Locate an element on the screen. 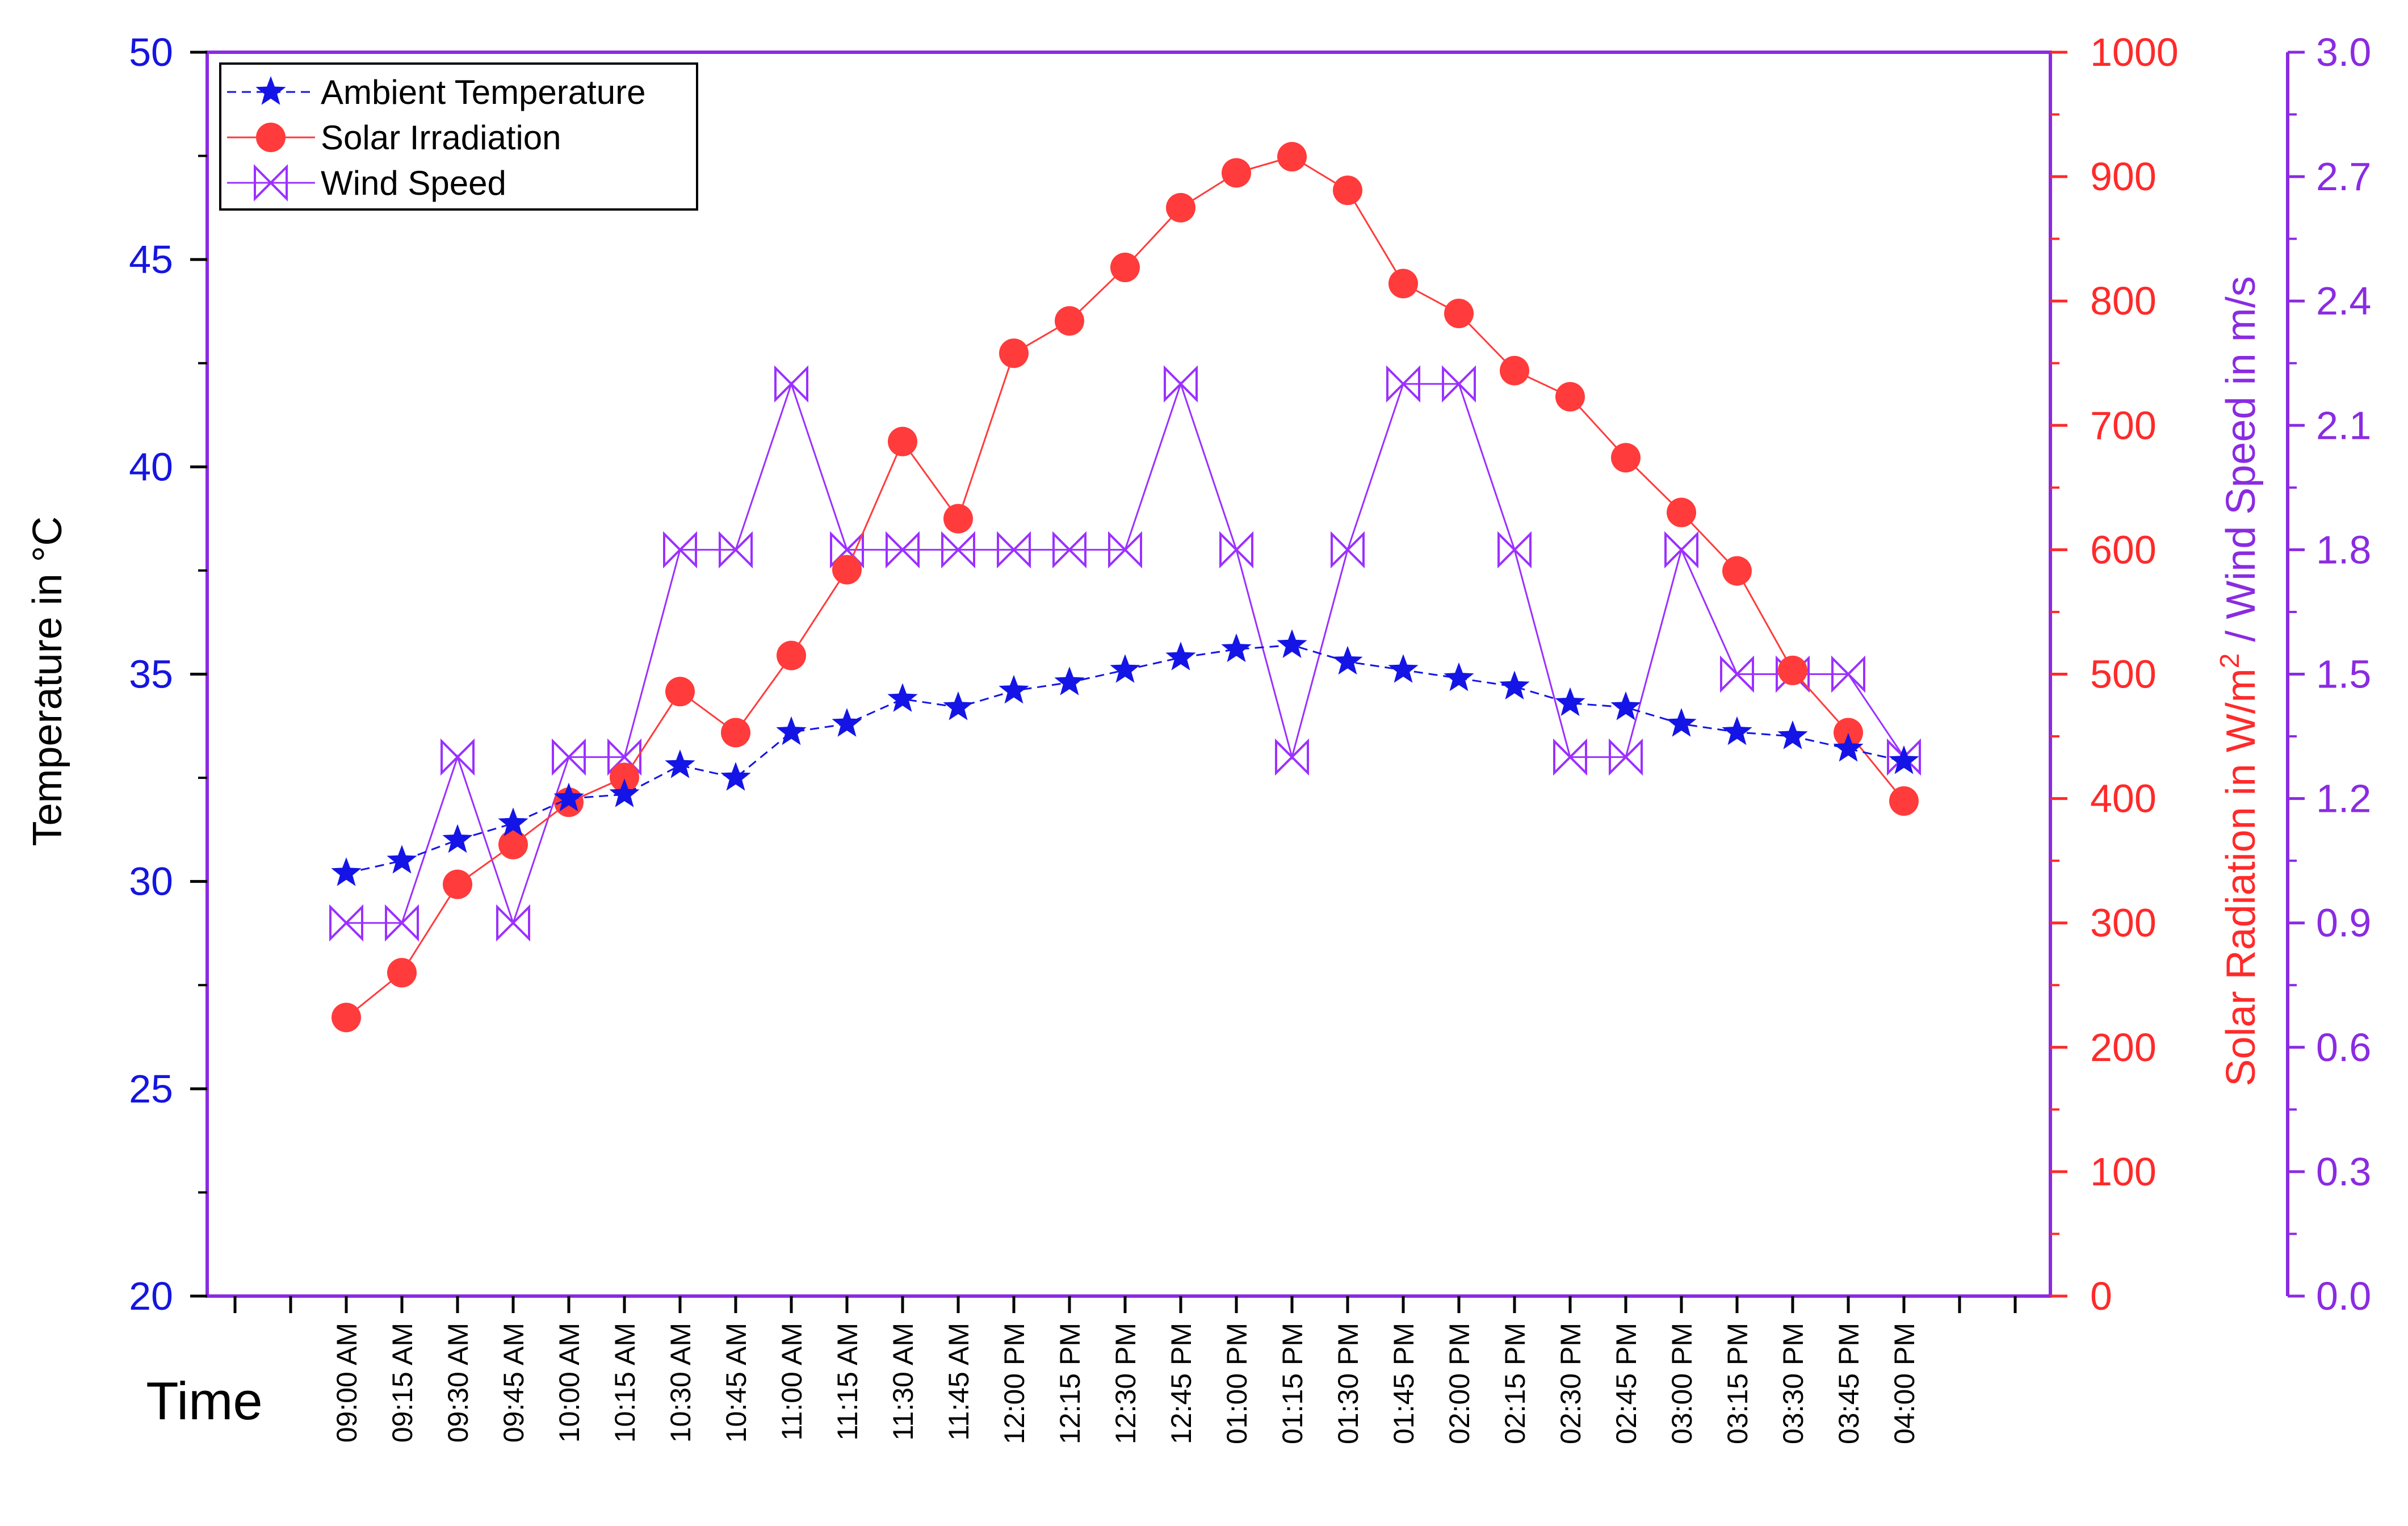  left-tick-label: 45 is located at coordinates (151, 259).